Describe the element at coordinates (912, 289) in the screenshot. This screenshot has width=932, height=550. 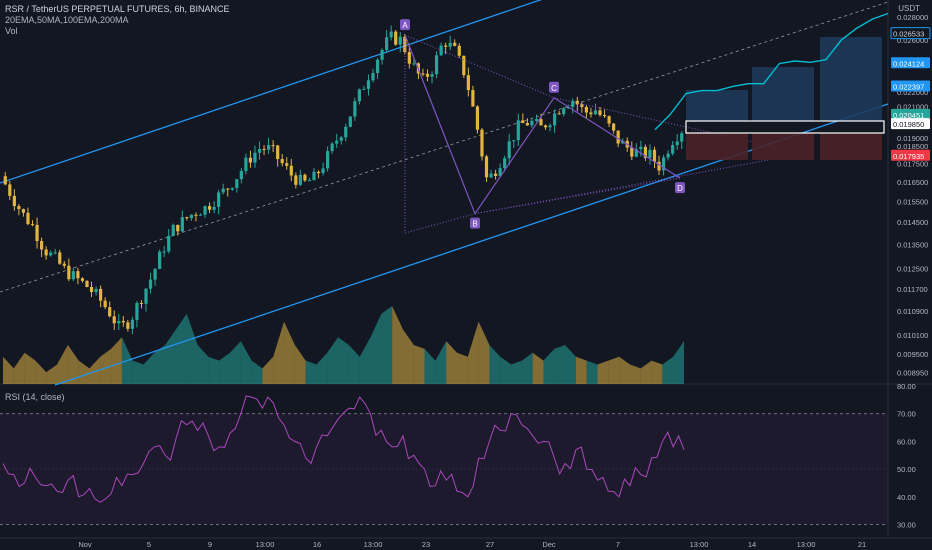
I see `price-tick-label: 0.011700` at that location.